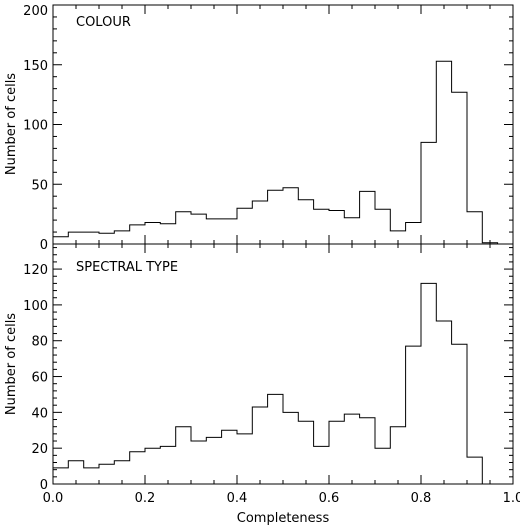 Image resolution: width=520 pixels, height=528 pixels. I want to click on x-tick-label: 0.8, so click(421, 498).